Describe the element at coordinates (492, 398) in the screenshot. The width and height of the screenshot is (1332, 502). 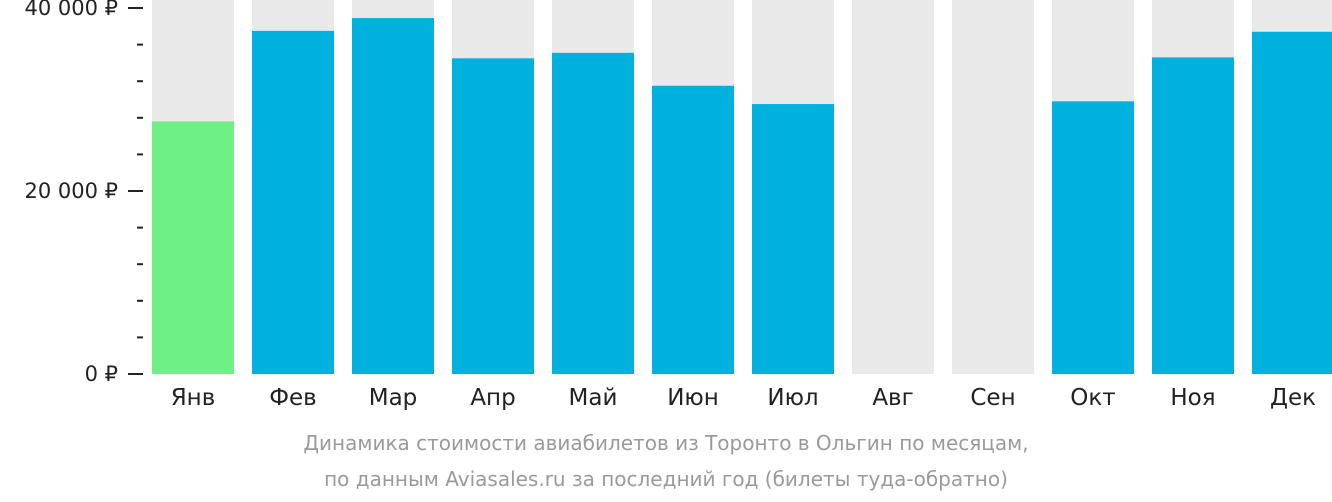
I see `x-tick-label: Апр` at that location.